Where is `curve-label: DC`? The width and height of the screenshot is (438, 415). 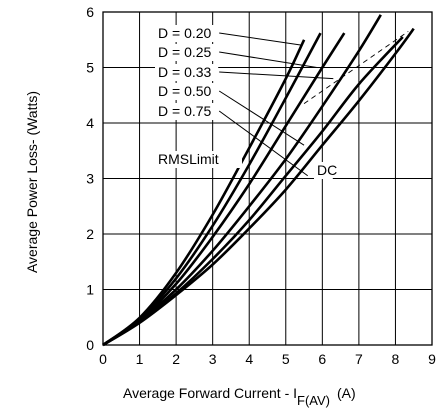 curve-label: DC is located at coordinates (327, 170).